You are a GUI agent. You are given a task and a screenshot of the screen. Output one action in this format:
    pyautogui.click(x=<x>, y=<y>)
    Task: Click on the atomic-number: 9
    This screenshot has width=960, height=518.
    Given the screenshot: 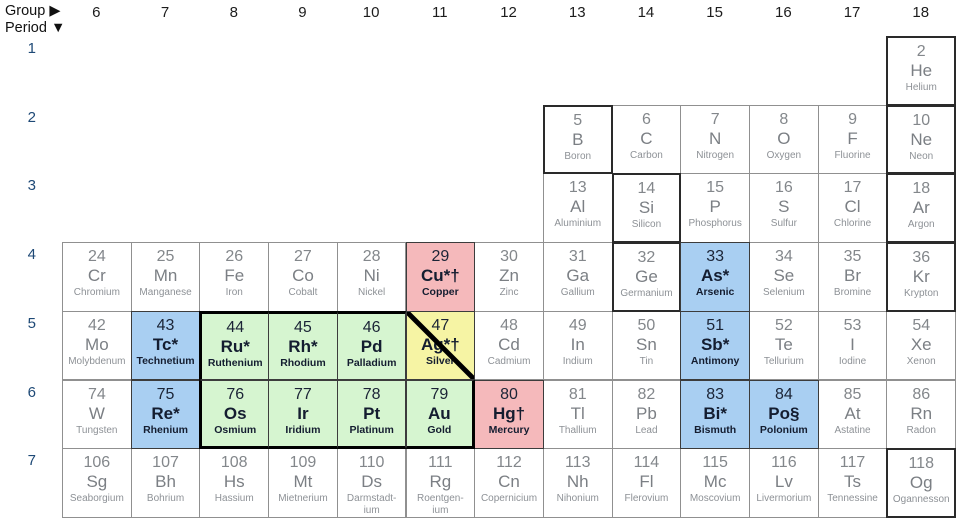 What is the action you would take?
    pyautogui.click(x=852, y=119)
    